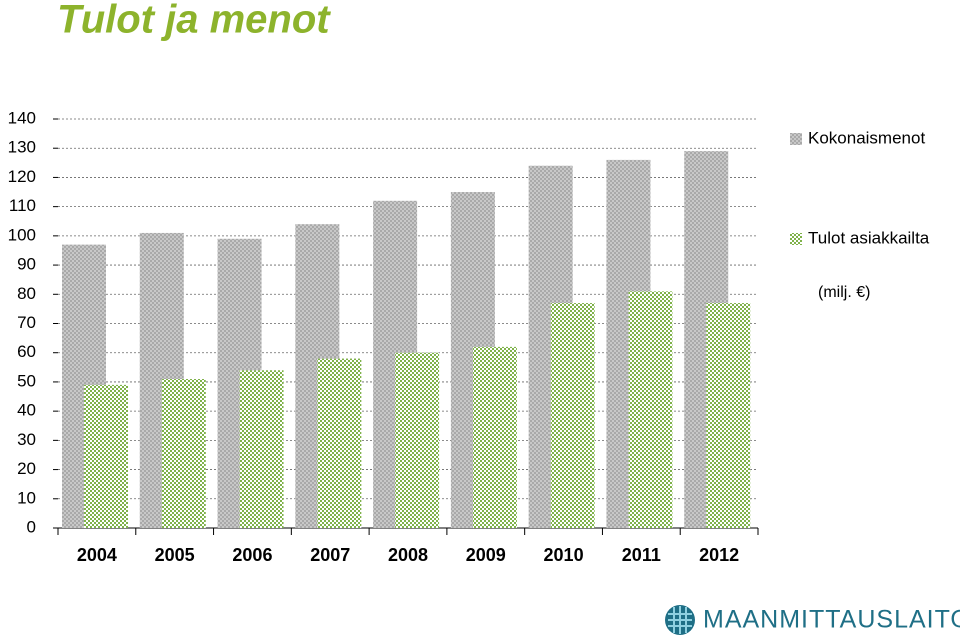  I want to click on y-tick-label: 110, so click(22, 205).